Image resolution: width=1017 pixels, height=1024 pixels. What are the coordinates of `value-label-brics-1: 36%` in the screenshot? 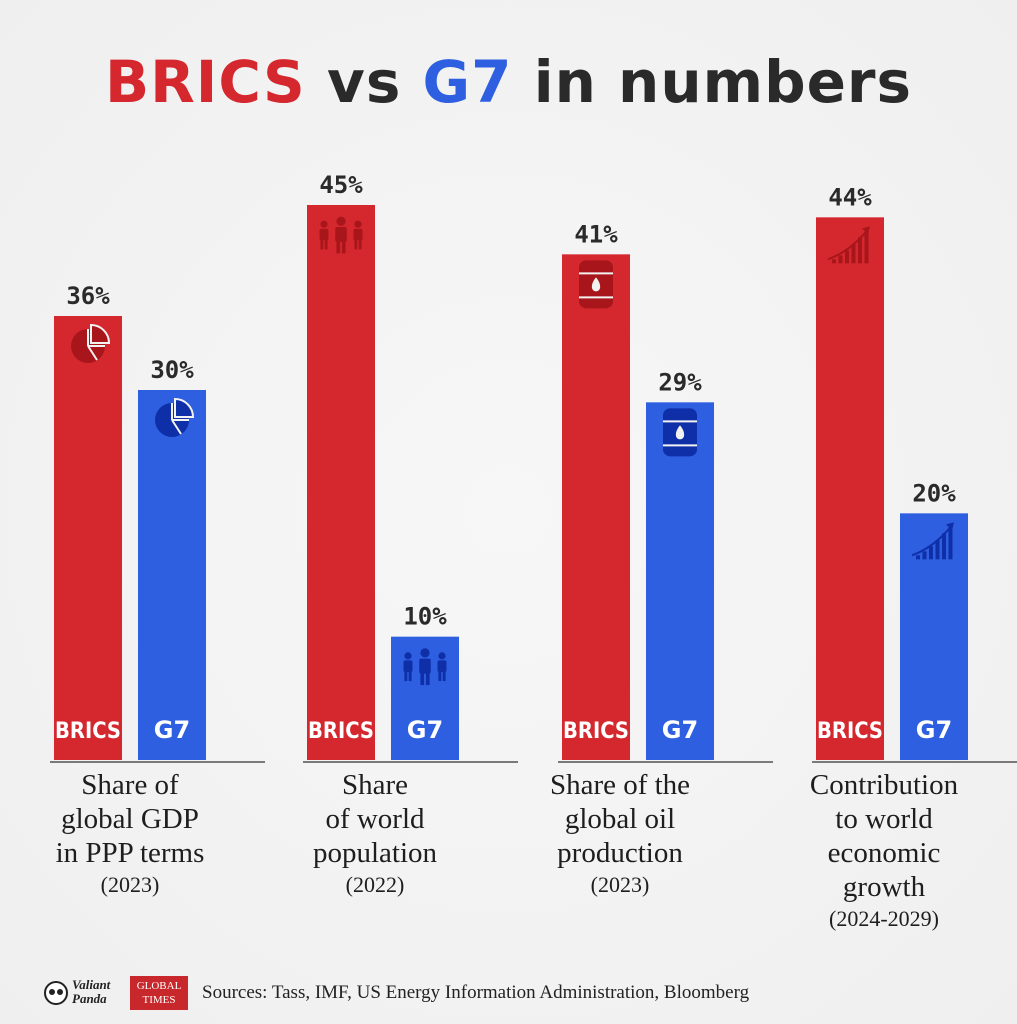 It's located at (88, 296).